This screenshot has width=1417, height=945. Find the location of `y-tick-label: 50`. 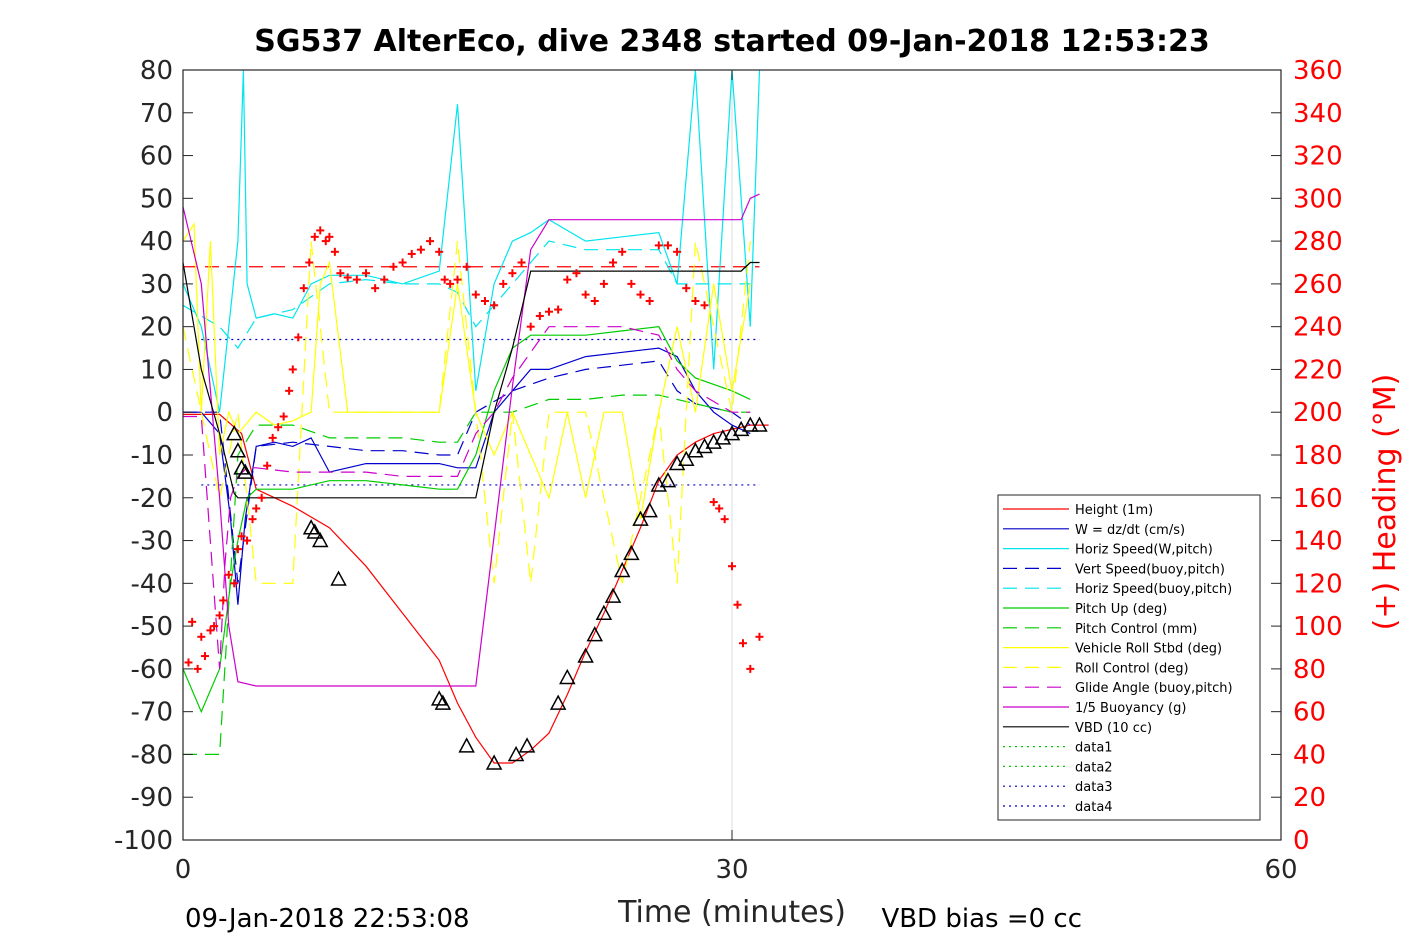

y-tick-label: 50 is located at coordinates (156, 199).